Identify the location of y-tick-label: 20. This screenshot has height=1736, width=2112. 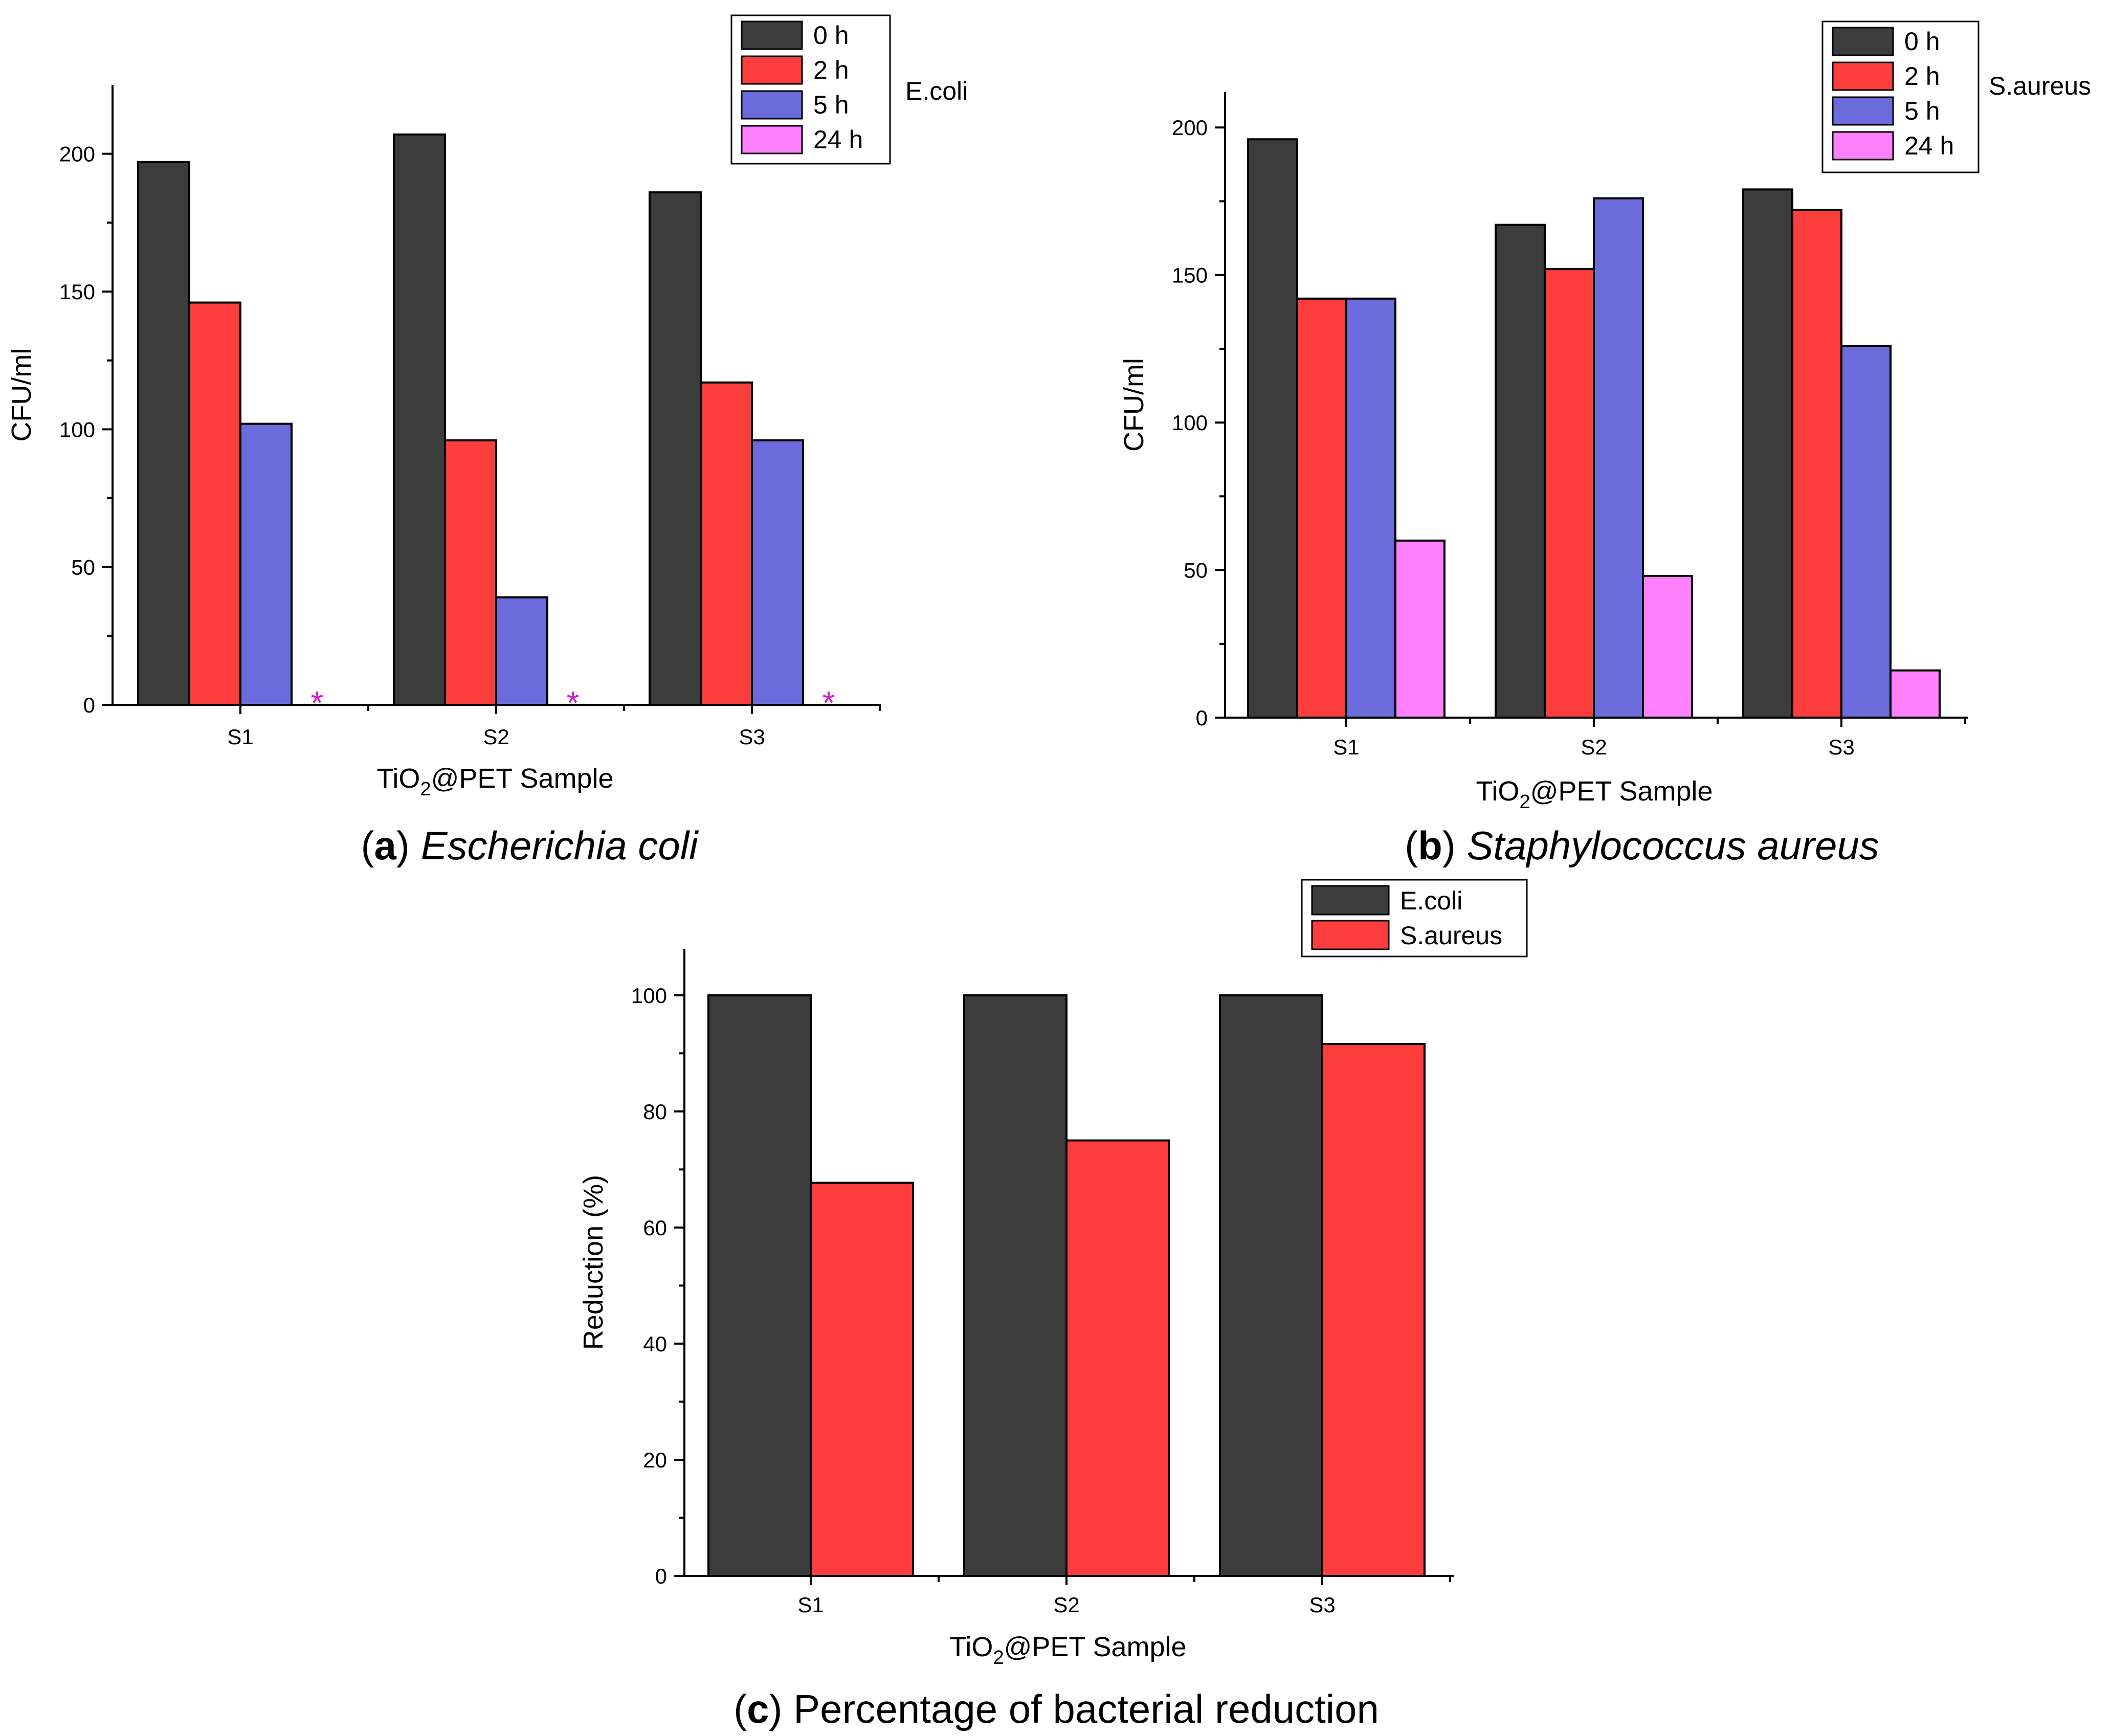
(655, 1460).